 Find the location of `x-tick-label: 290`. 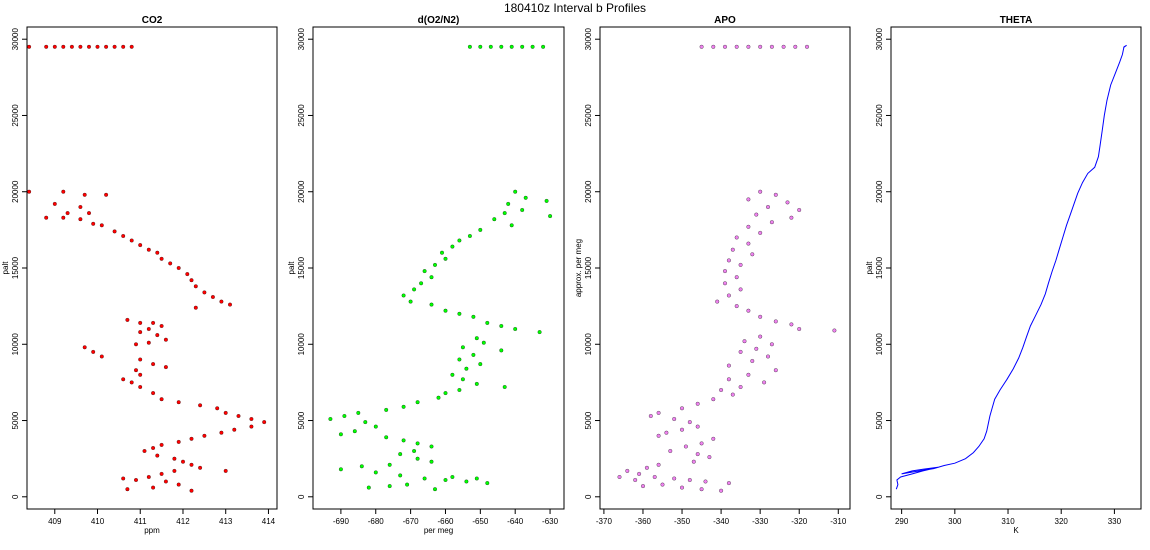

x-tick-label: 290 is located at coordinates (902, 521).